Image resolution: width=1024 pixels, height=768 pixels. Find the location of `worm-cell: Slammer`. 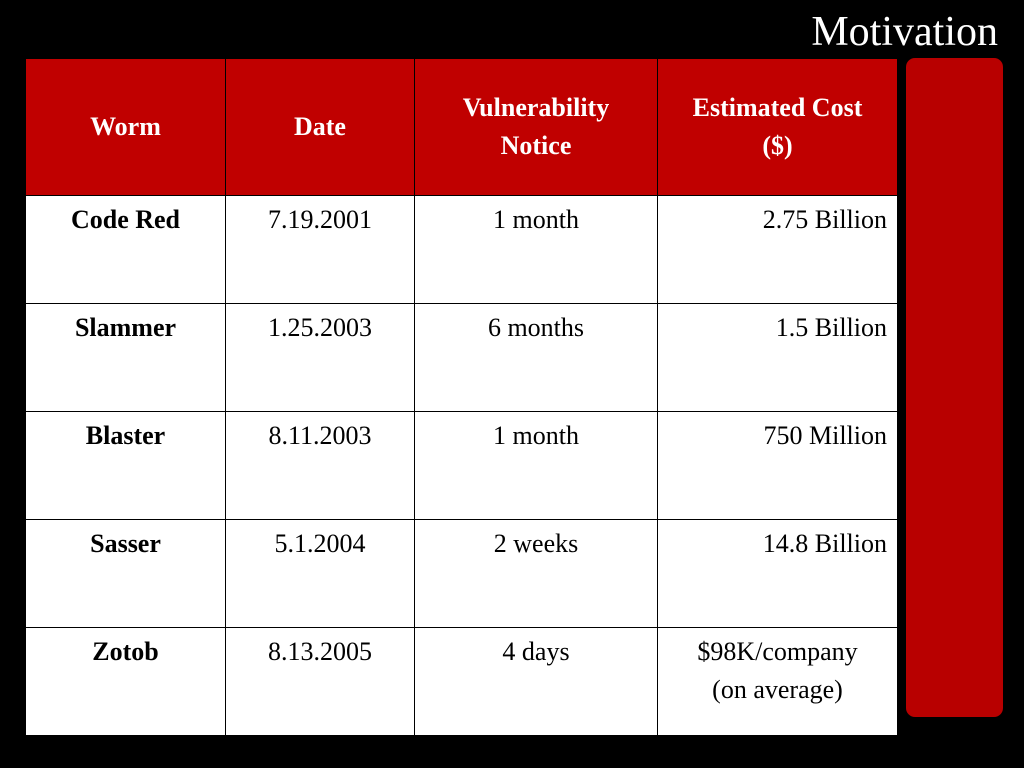

worm-cell: Slammer is located at coordinates (125, 357).